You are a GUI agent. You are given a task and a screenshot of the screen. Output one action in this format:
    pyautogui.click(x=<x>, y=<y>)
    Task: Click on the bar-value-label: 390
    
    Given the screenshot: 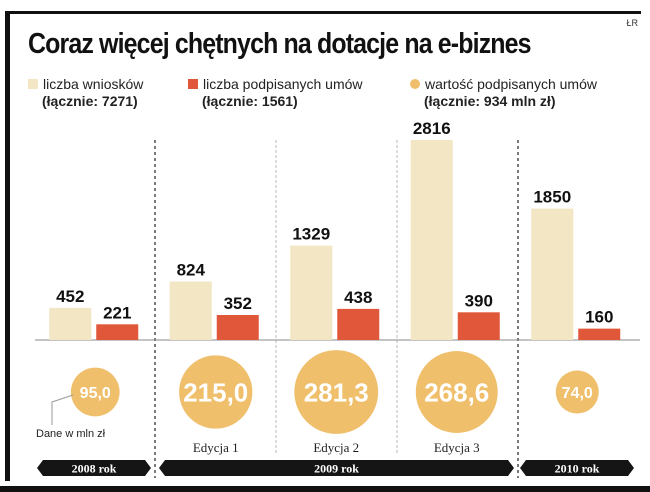 What is the action you would take?
    pyautogui.click(x=479, y=300)
    